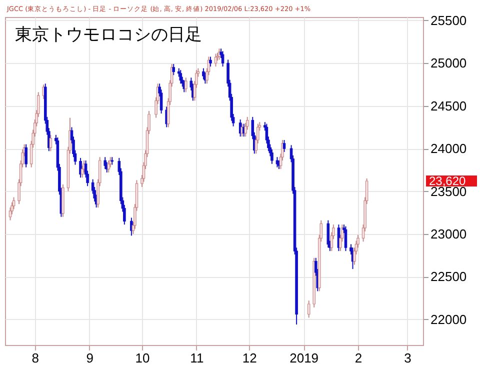 The height and width of the screenshot is (377, 480). What do you see at coordinates (448, 106) in the screenshot?
I see `y-tick-label: 24500` at bounding box center [448, 106].